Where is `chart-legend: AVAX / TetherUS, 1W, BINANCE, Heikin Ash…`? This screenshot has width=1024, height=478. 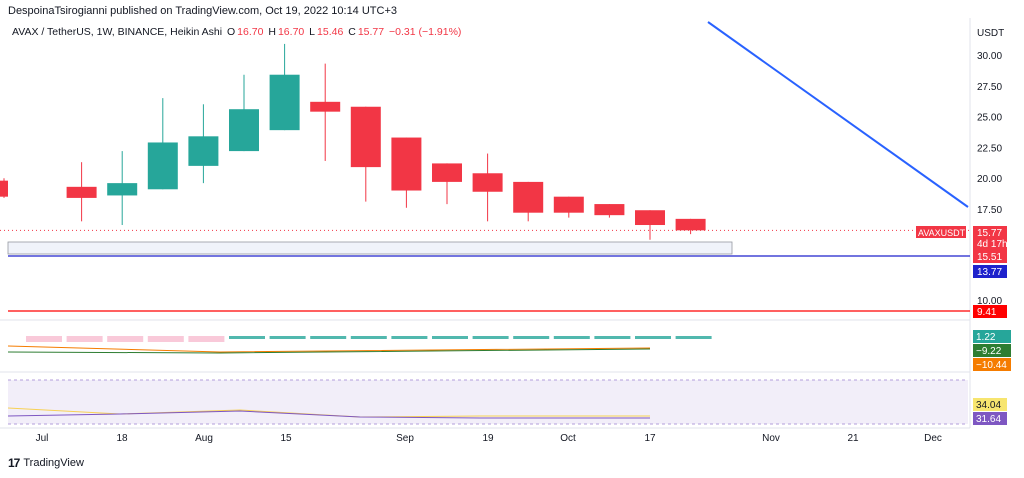 chart-legend: AVAX / TetherUS, 1W, BINANCE, Heikin Ash… is located at coordinates (237, 32).